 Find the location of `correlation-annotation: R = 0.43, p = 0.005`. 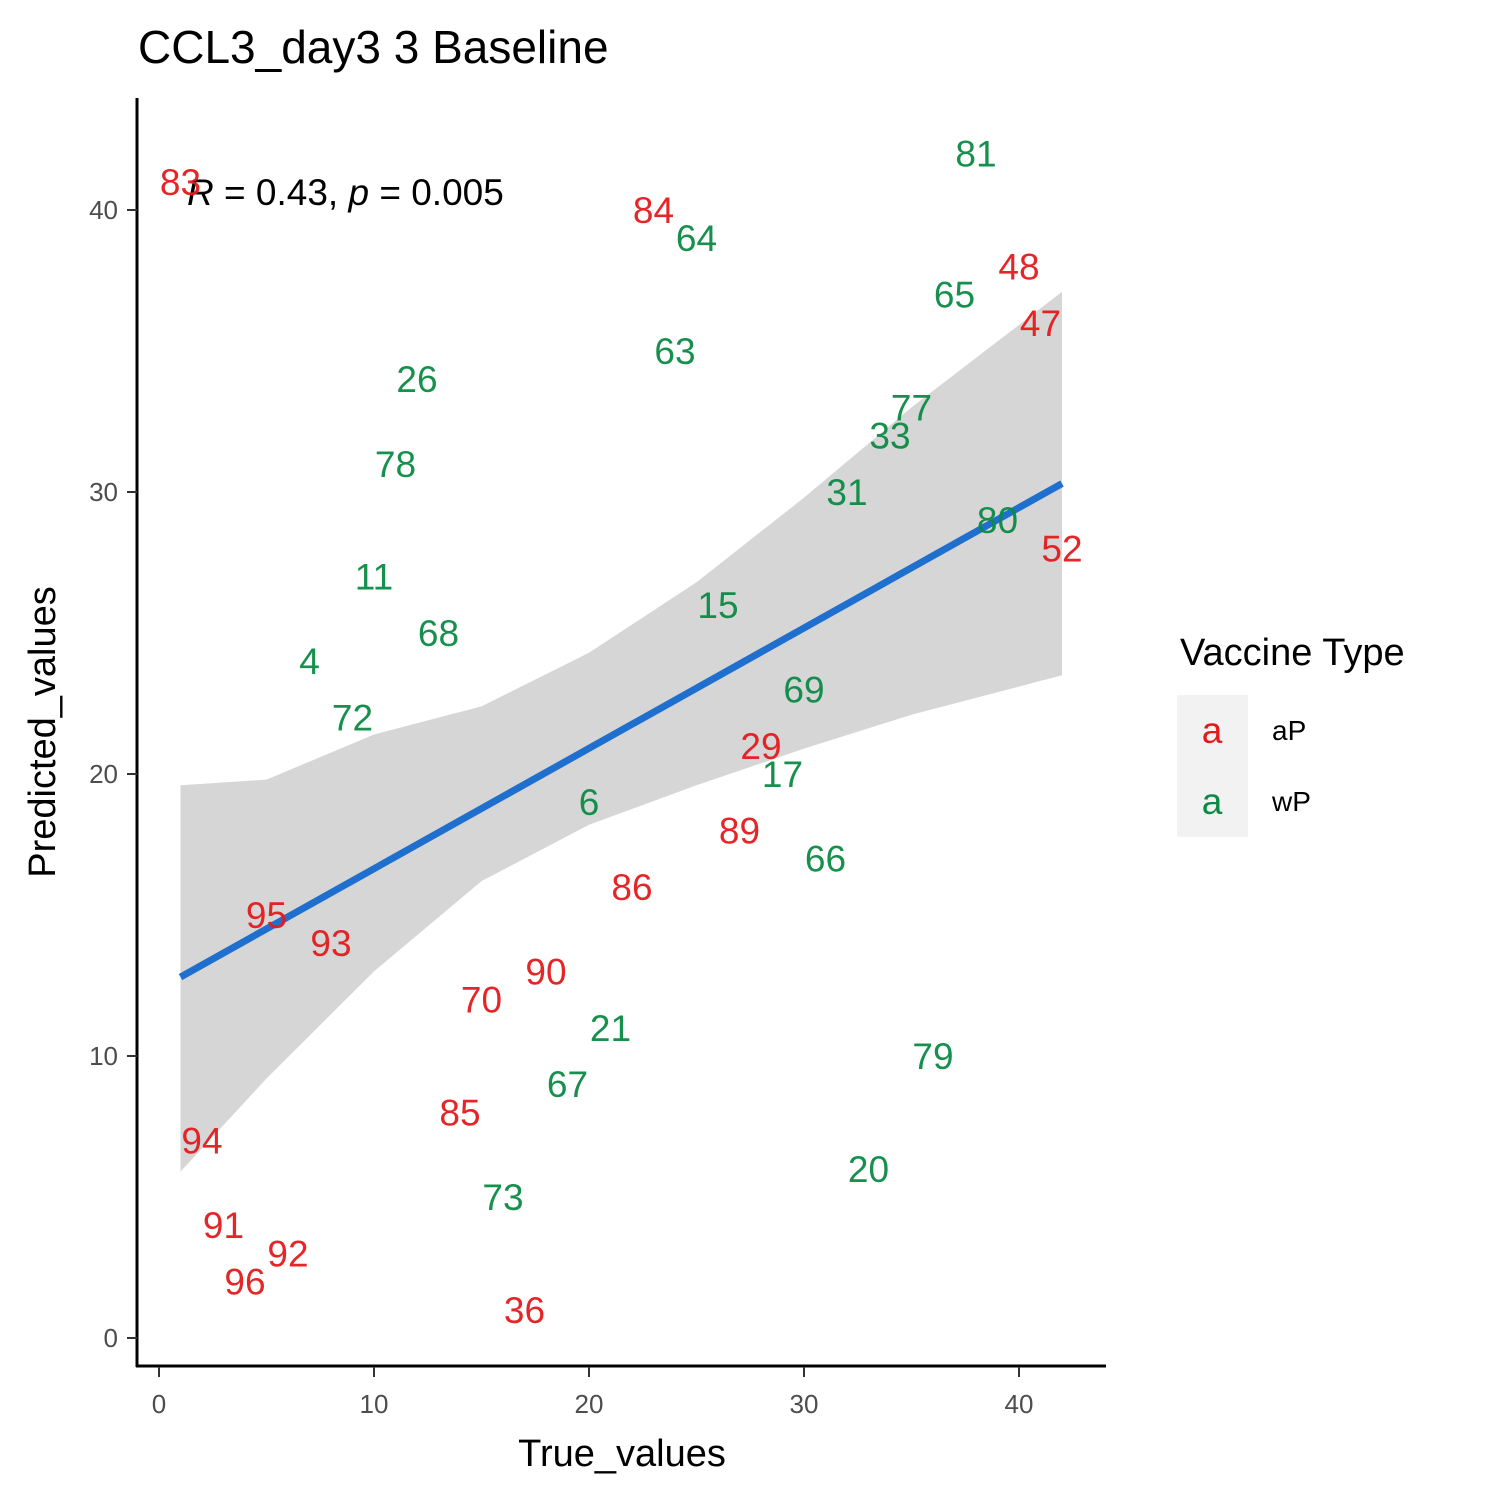

correlation-annotation: R = 0.43, p = 0.005 is located at coordinates (345, 192).